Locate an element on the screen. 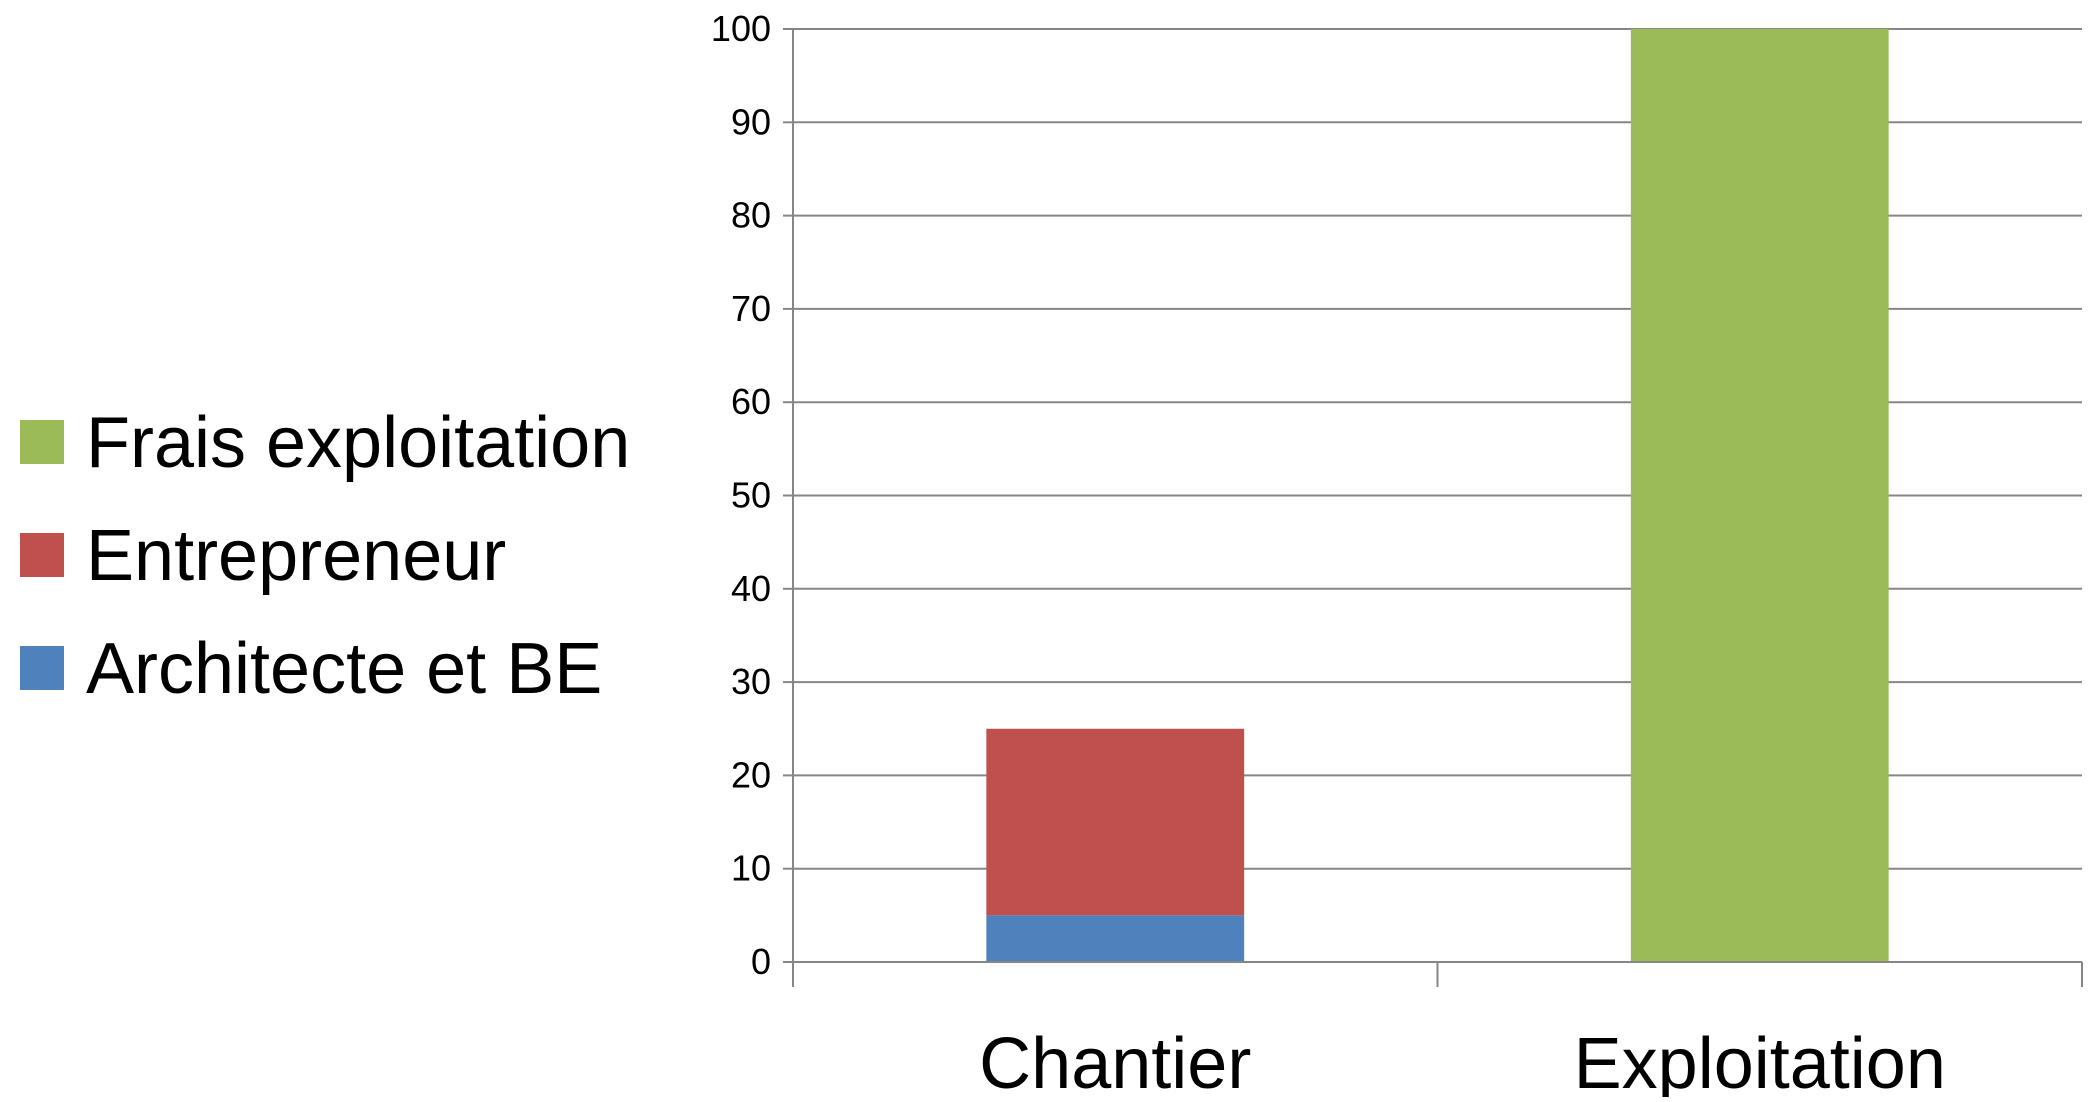  bar-chantier-entrepreneur is located at coordinates (1115, 822).